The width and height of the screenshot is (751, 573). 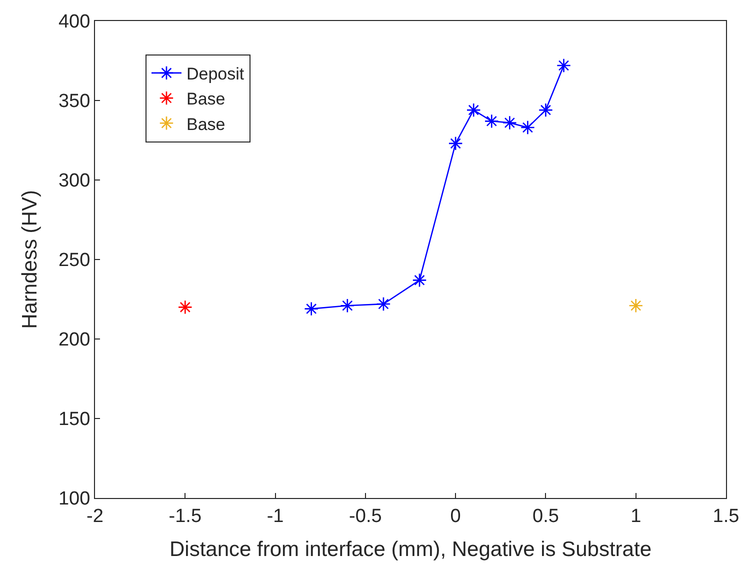 What do you see at coordinates (726, 516) in the screenshot?
I see `x-tick-label: 1.5` at bounding box center [726, 516].